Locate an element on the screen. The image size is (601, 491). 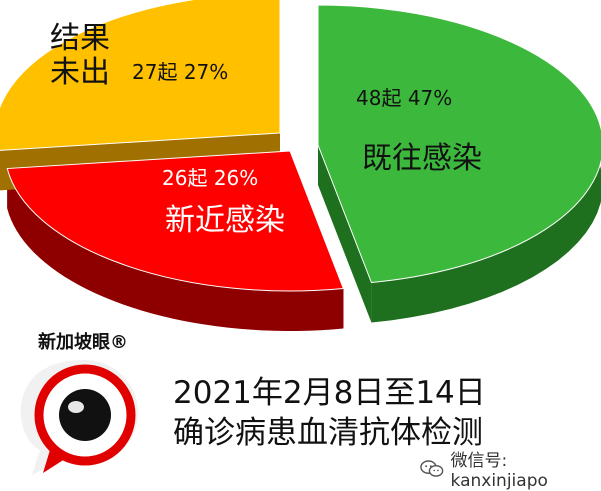
slice-label-pending-1: 结果 未出 is located at coordinates (80, 56).